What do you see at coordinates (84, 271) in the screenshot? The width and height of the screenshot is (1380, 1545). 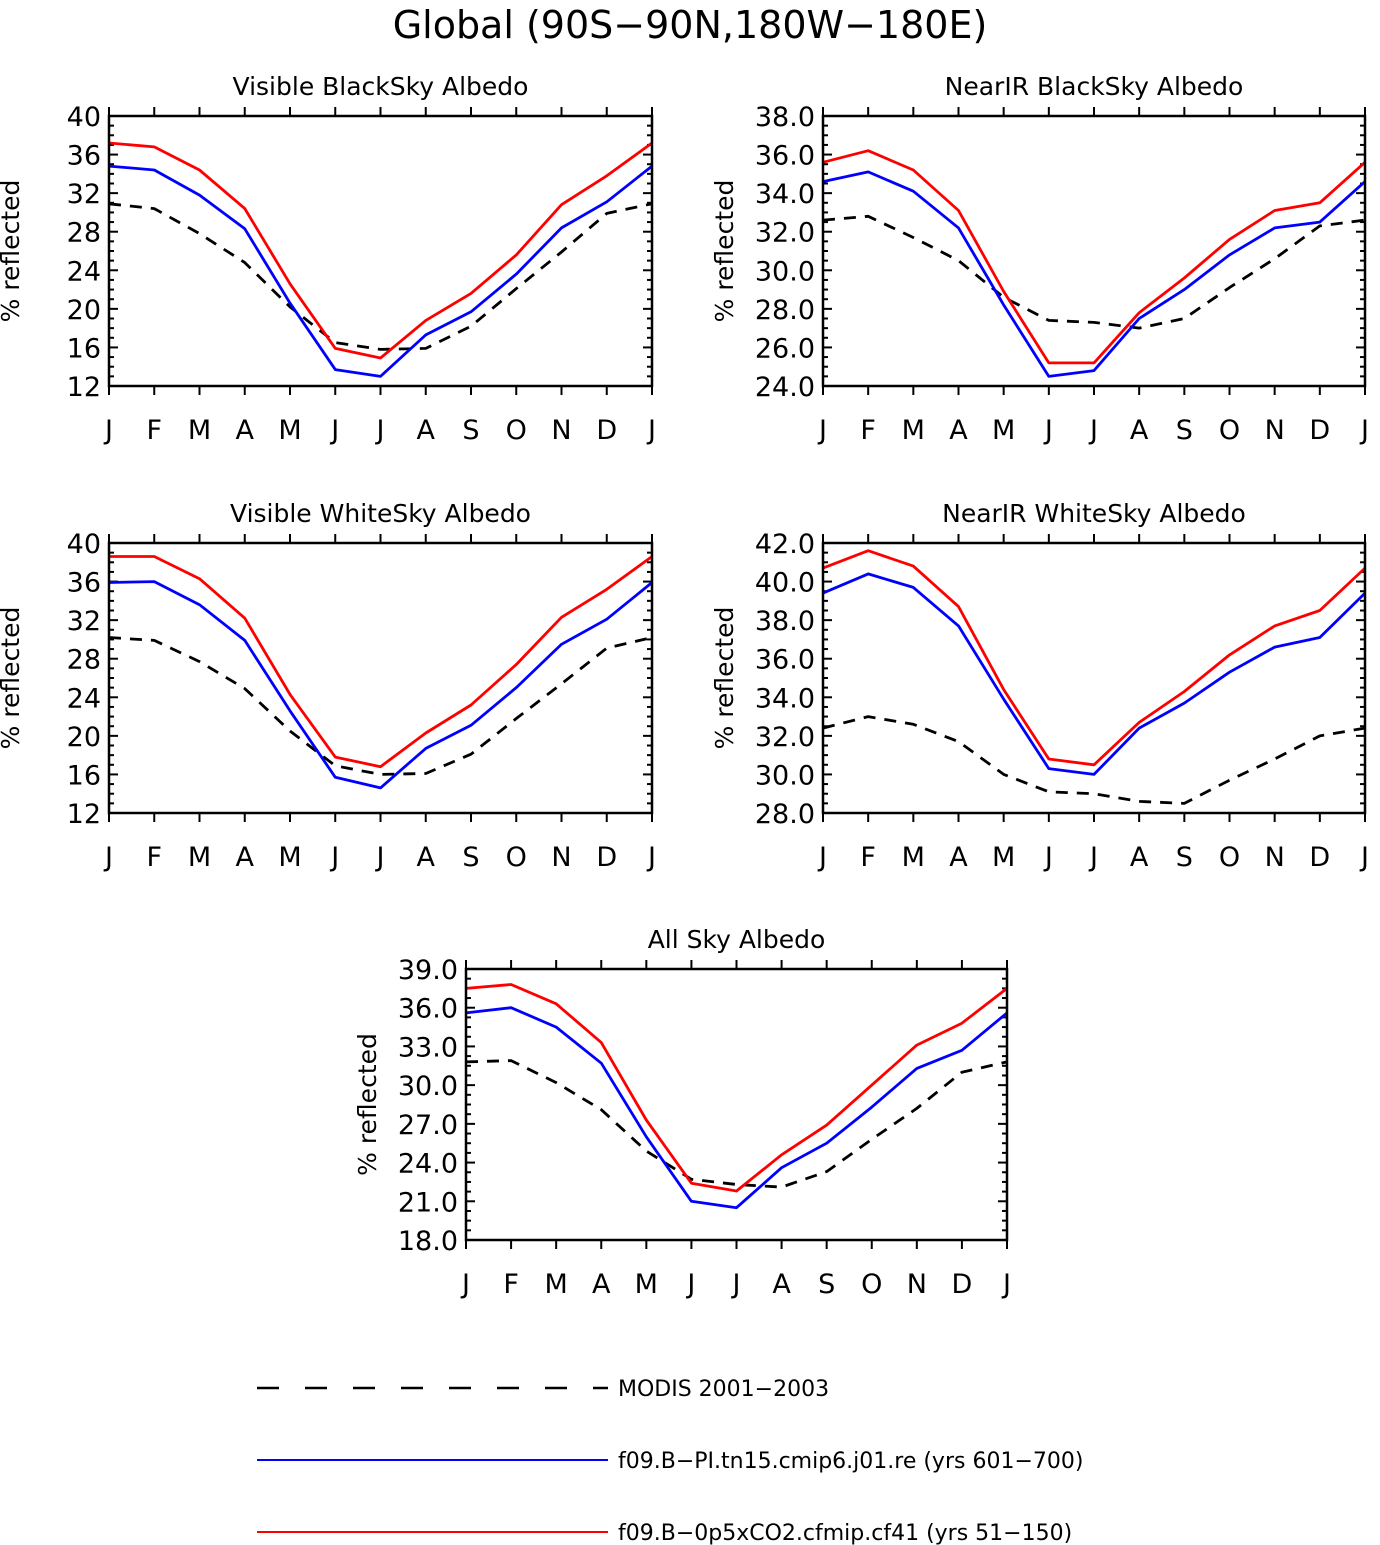 I see `y-tick-label: 24` at bounding box center [84, 271].